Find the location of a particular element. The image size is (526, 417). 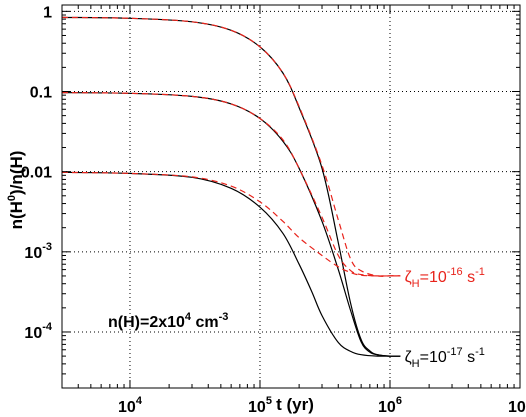

density-annotation-exp: 4 is located at coordinates (188, 317).